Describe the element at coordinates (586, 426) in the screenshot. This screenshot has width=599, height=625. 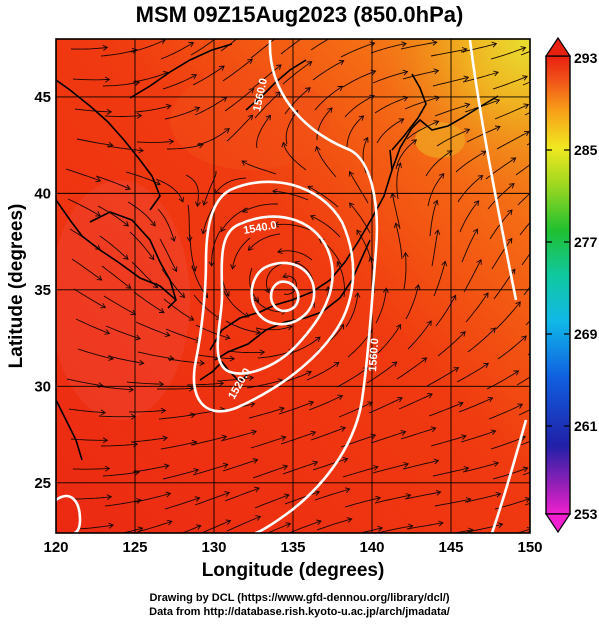
I see `colorbar-label: 261` at that location.